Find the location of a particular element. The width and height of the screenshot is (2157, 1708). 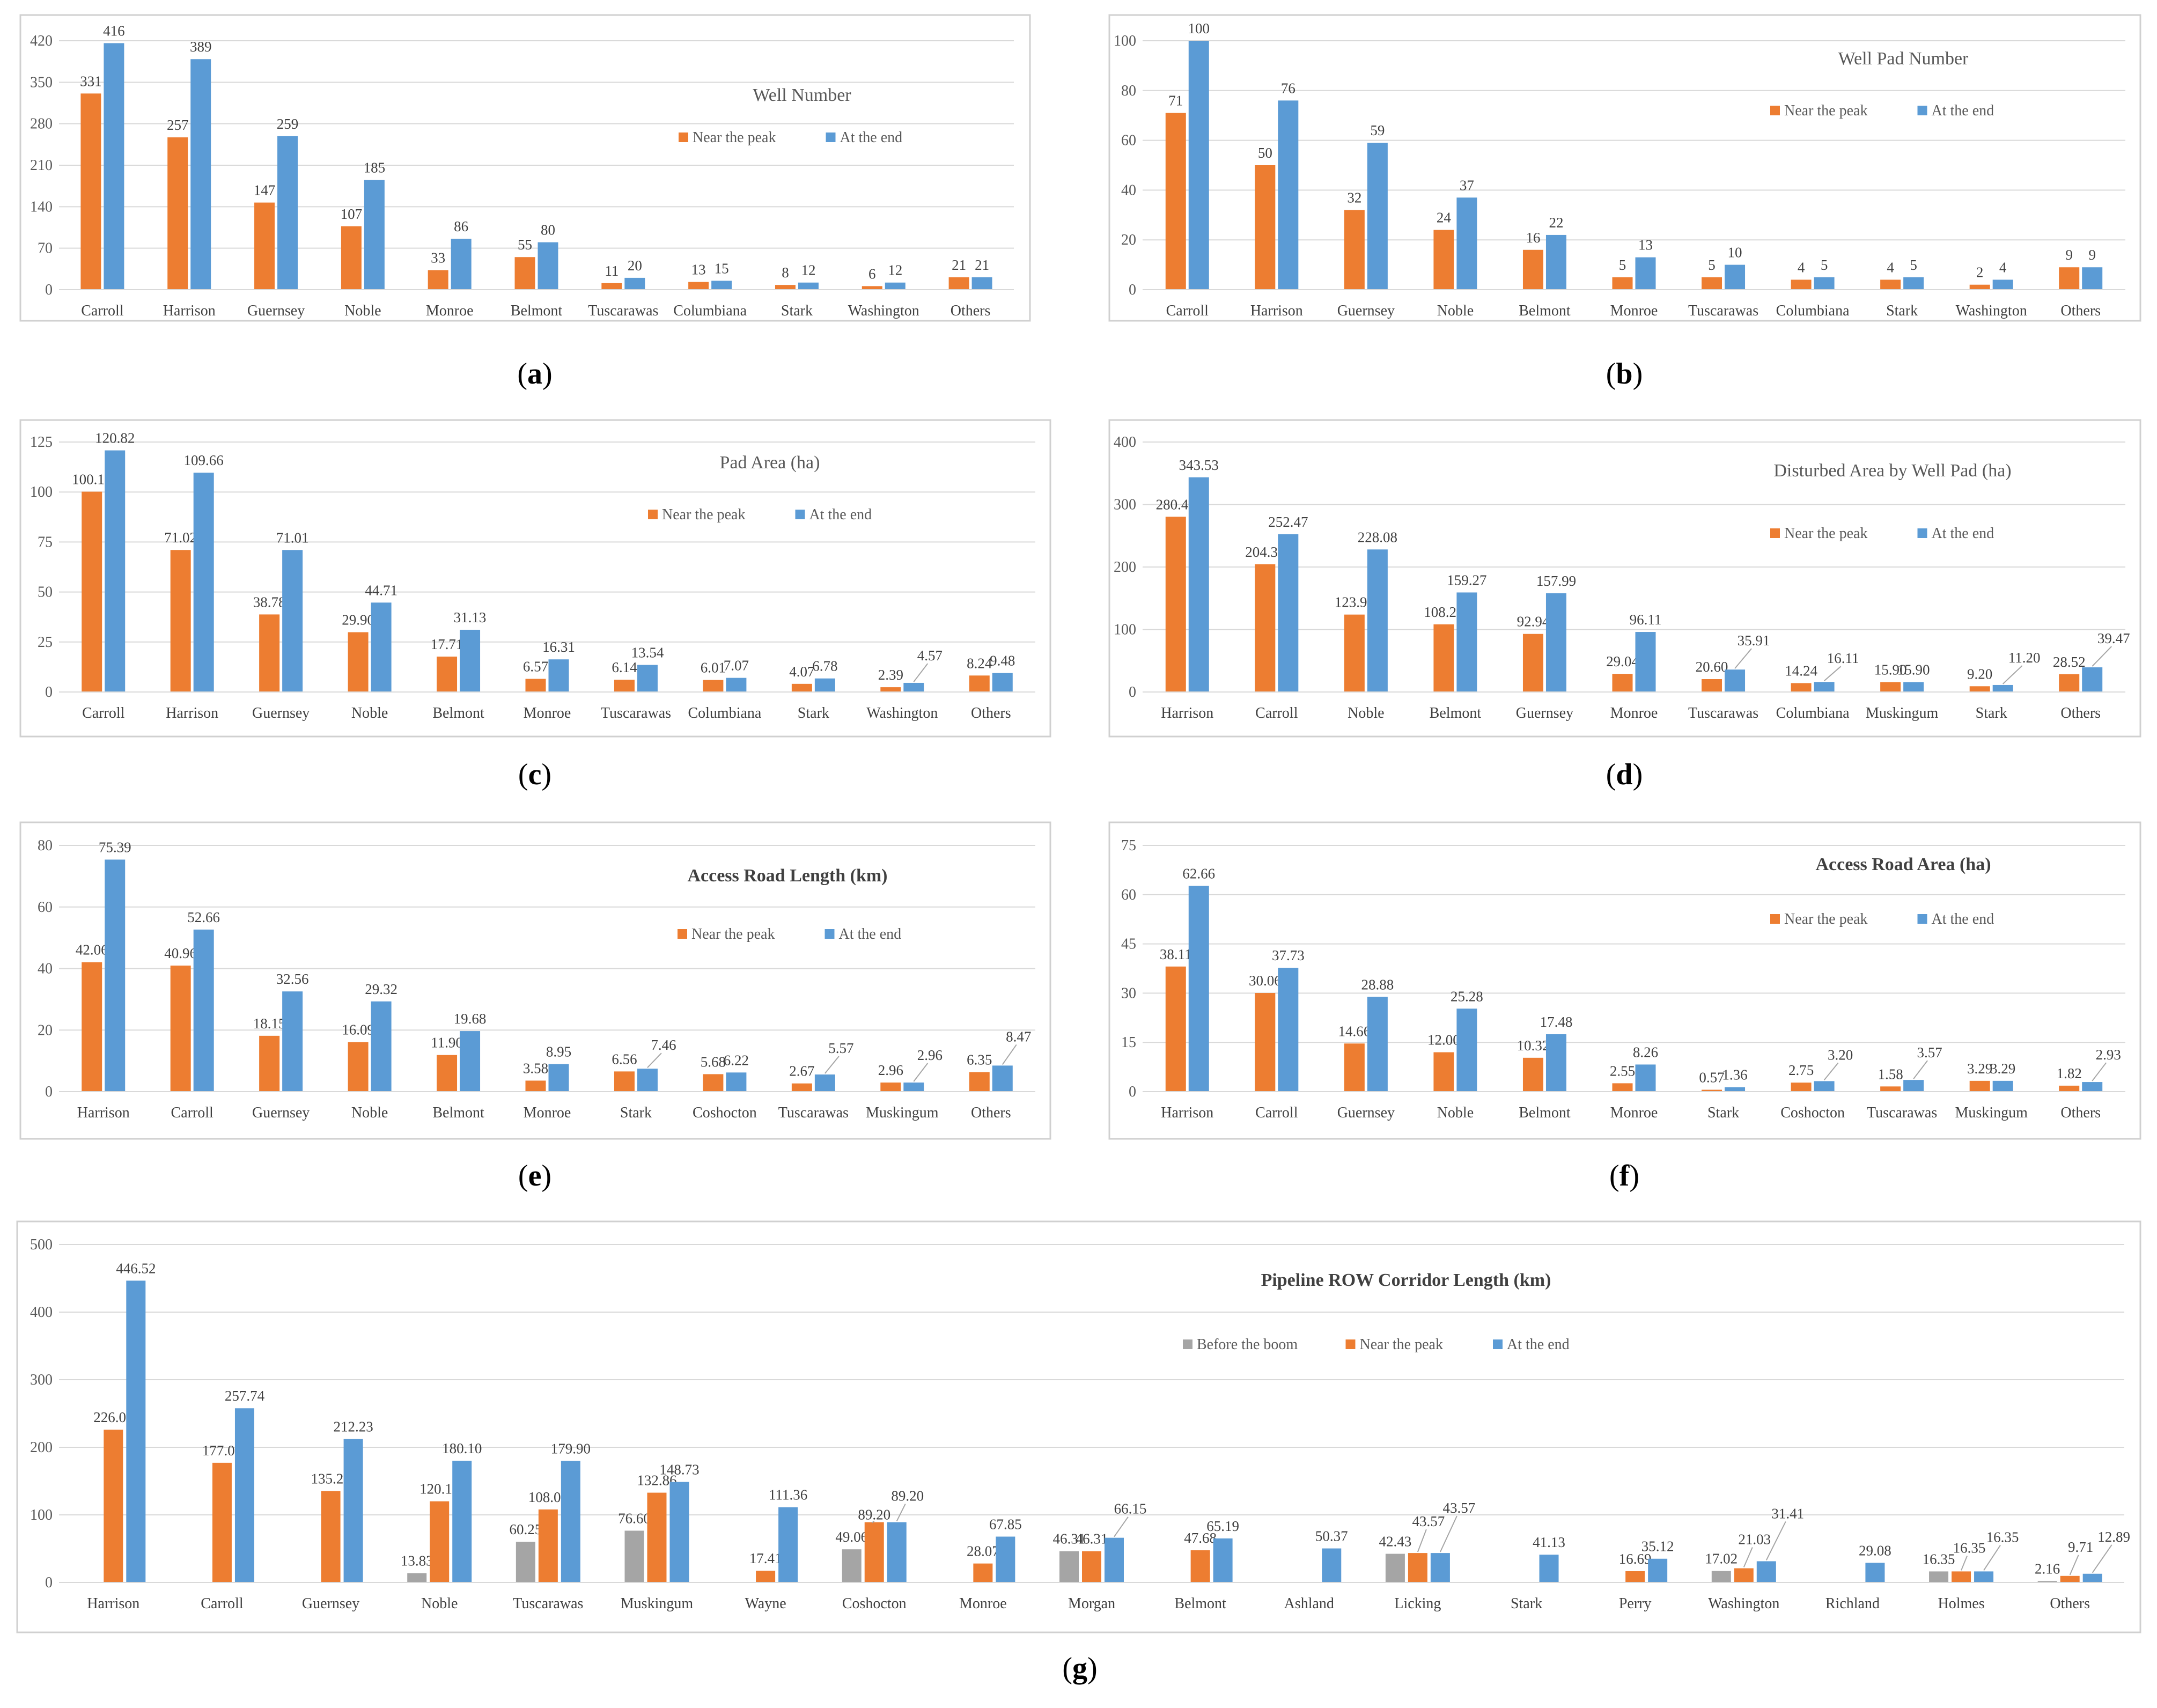

category-label-coshocton: Coshocton is located at coordinates (725, 1113).